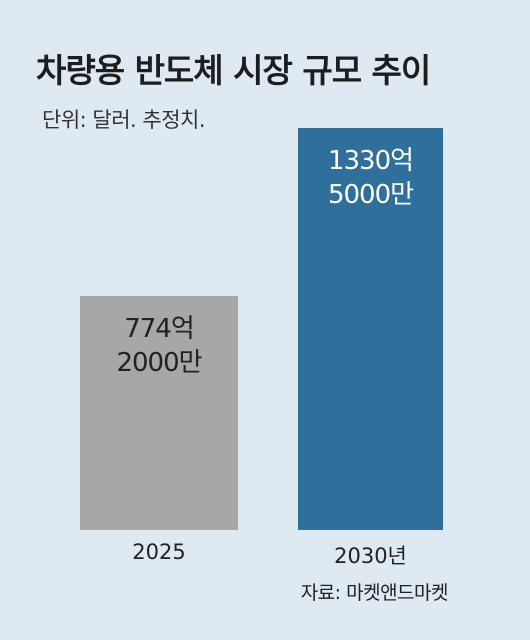 The height and width of the screenshot is (640, 530). What do you see at coordinates (370, 556) in the screenshot?
I see `x-tick-label: 2030년` at bounding box center [370, 556].